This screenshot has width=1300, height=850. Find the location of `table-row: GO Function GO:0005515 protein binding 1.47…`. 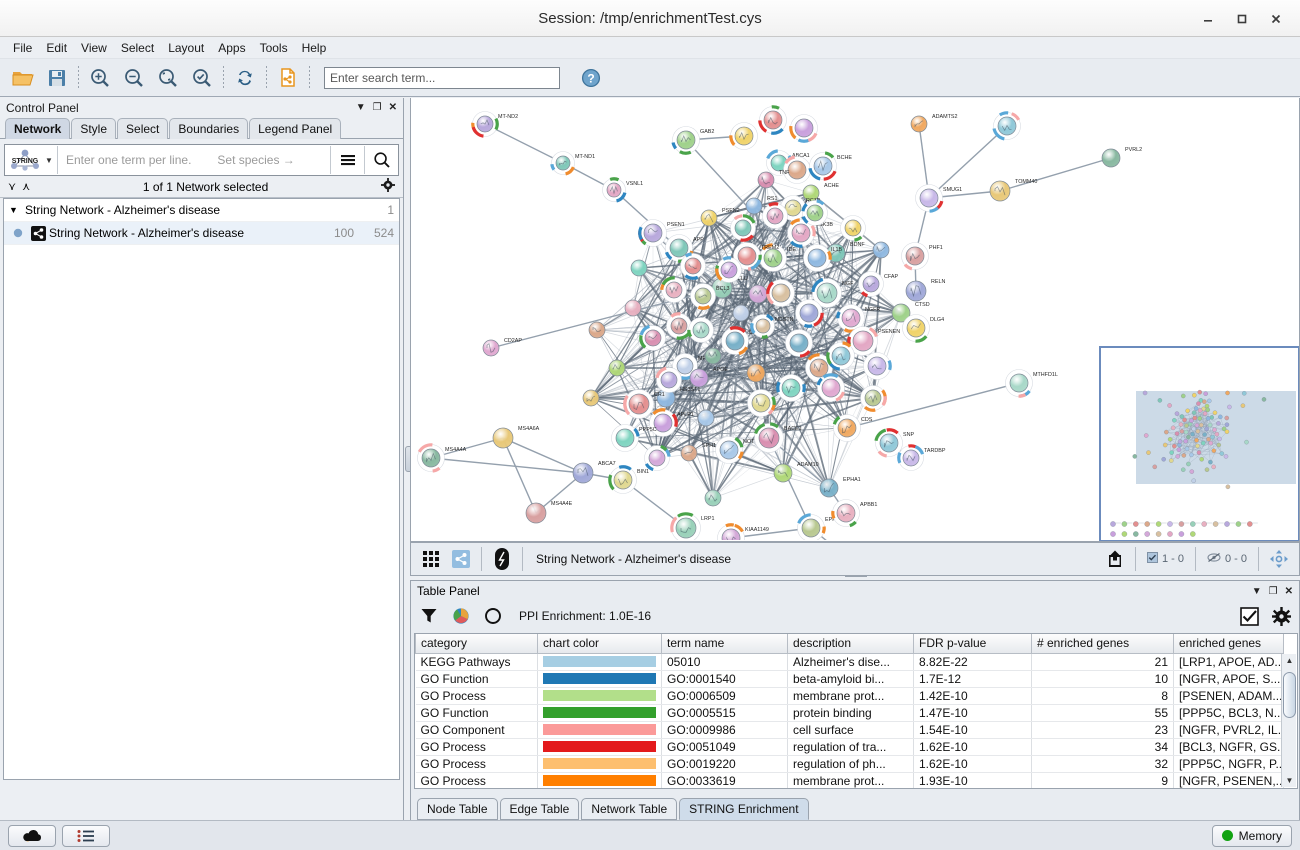

table-row: GO Function GO:0005515 protein binding 1.47… is located at coordinates (849, 713).